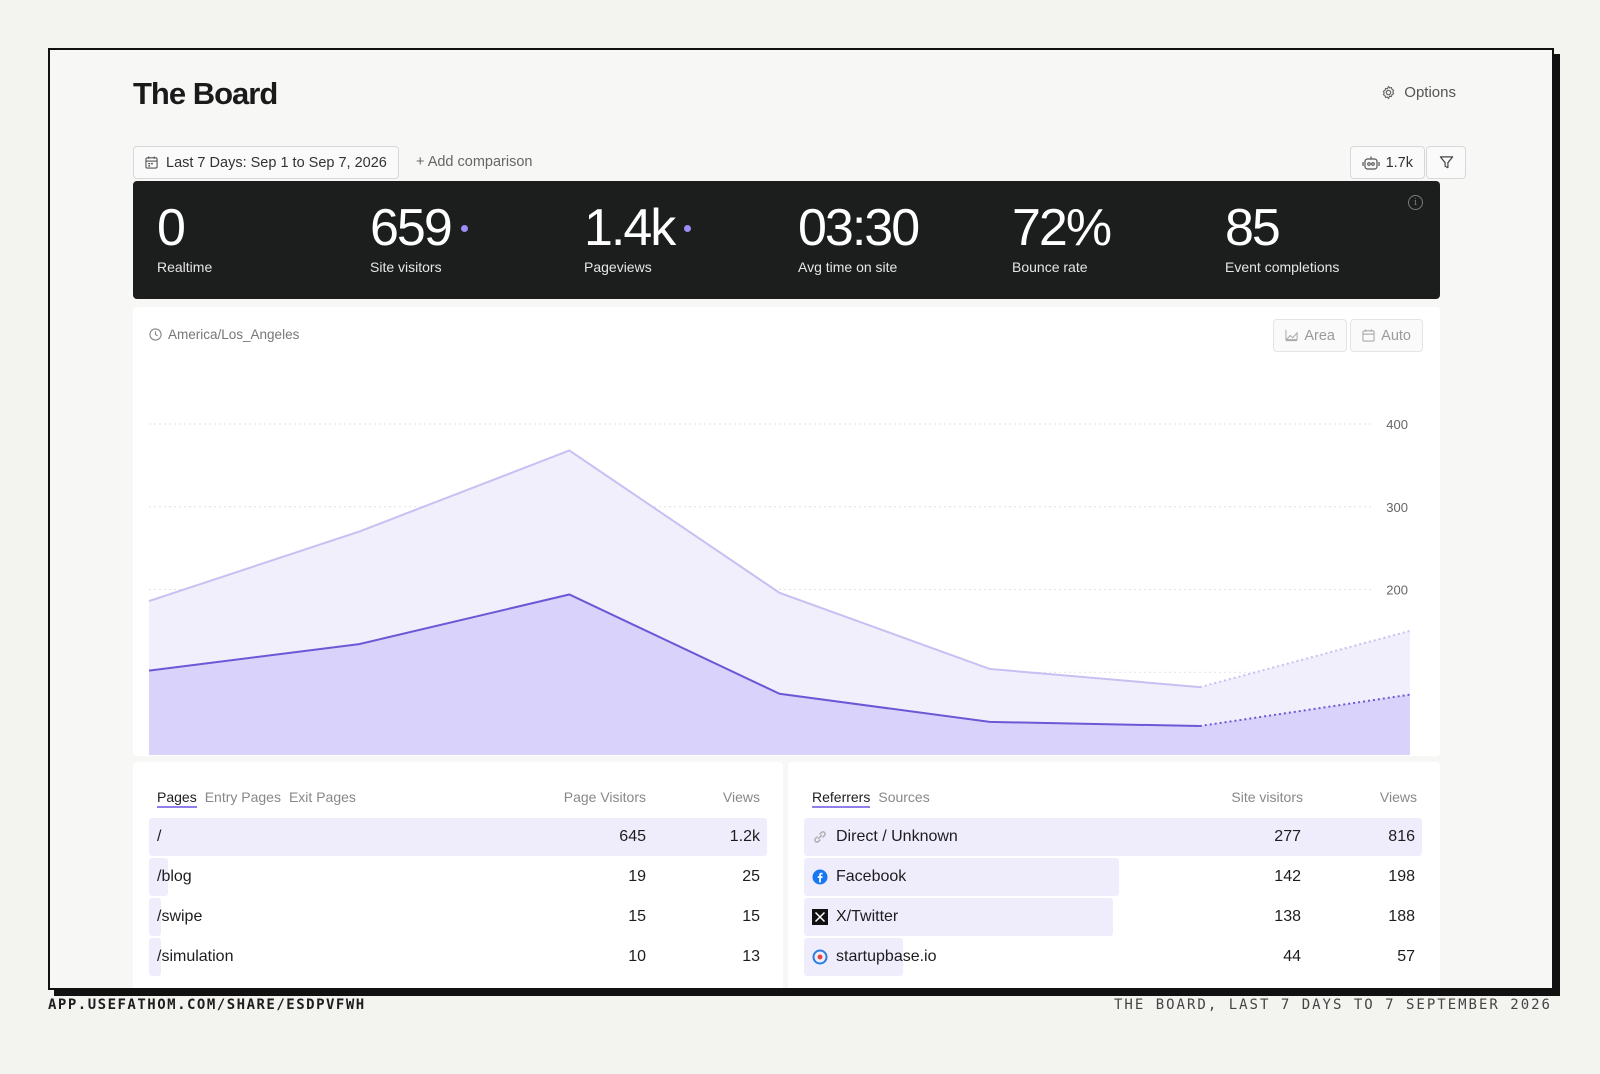 This screenshot has width=1600, height=1074. Describe the element at coordinates (1267, 797) in the screenshot. I see `col-site-visitors: Site visitors` at that location.